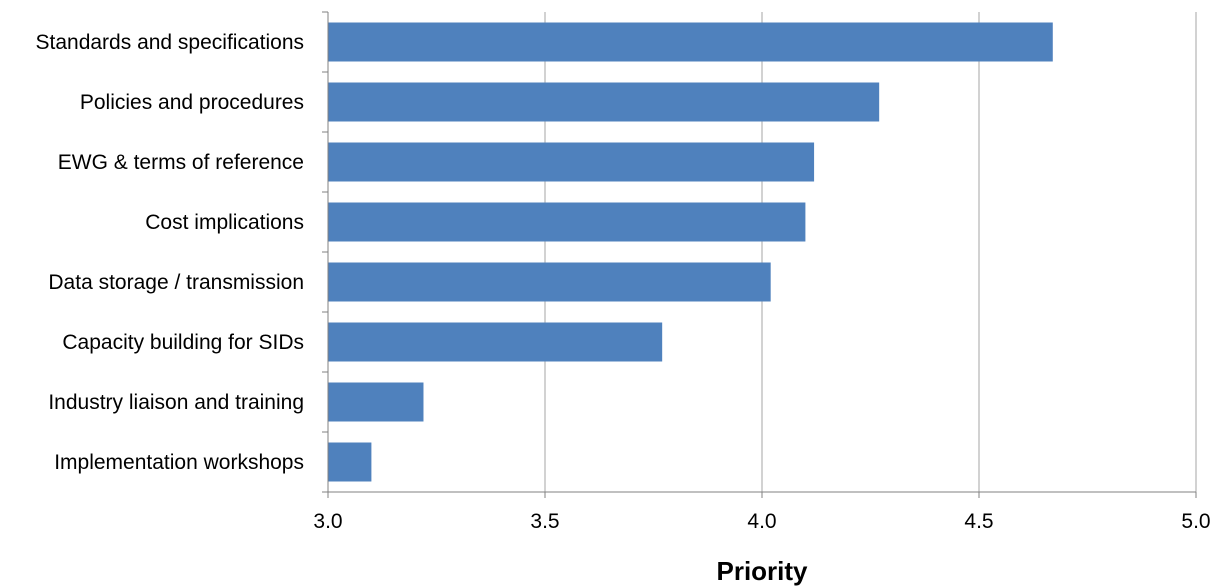 The height and width of the screenshot is (588, 1225). What do you see at coordinates (327, 521) in the screenshot?
I see `x-tick-label: 3.0` at bounding box center [327, 521].